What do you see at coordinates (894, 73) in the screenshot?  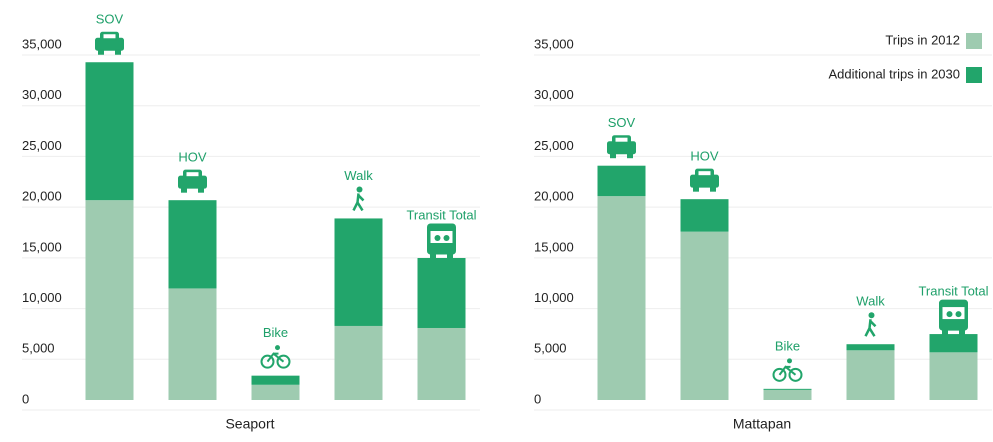 I see `legend-label: Additional trips in 2030` at bounding box center [894, 73].